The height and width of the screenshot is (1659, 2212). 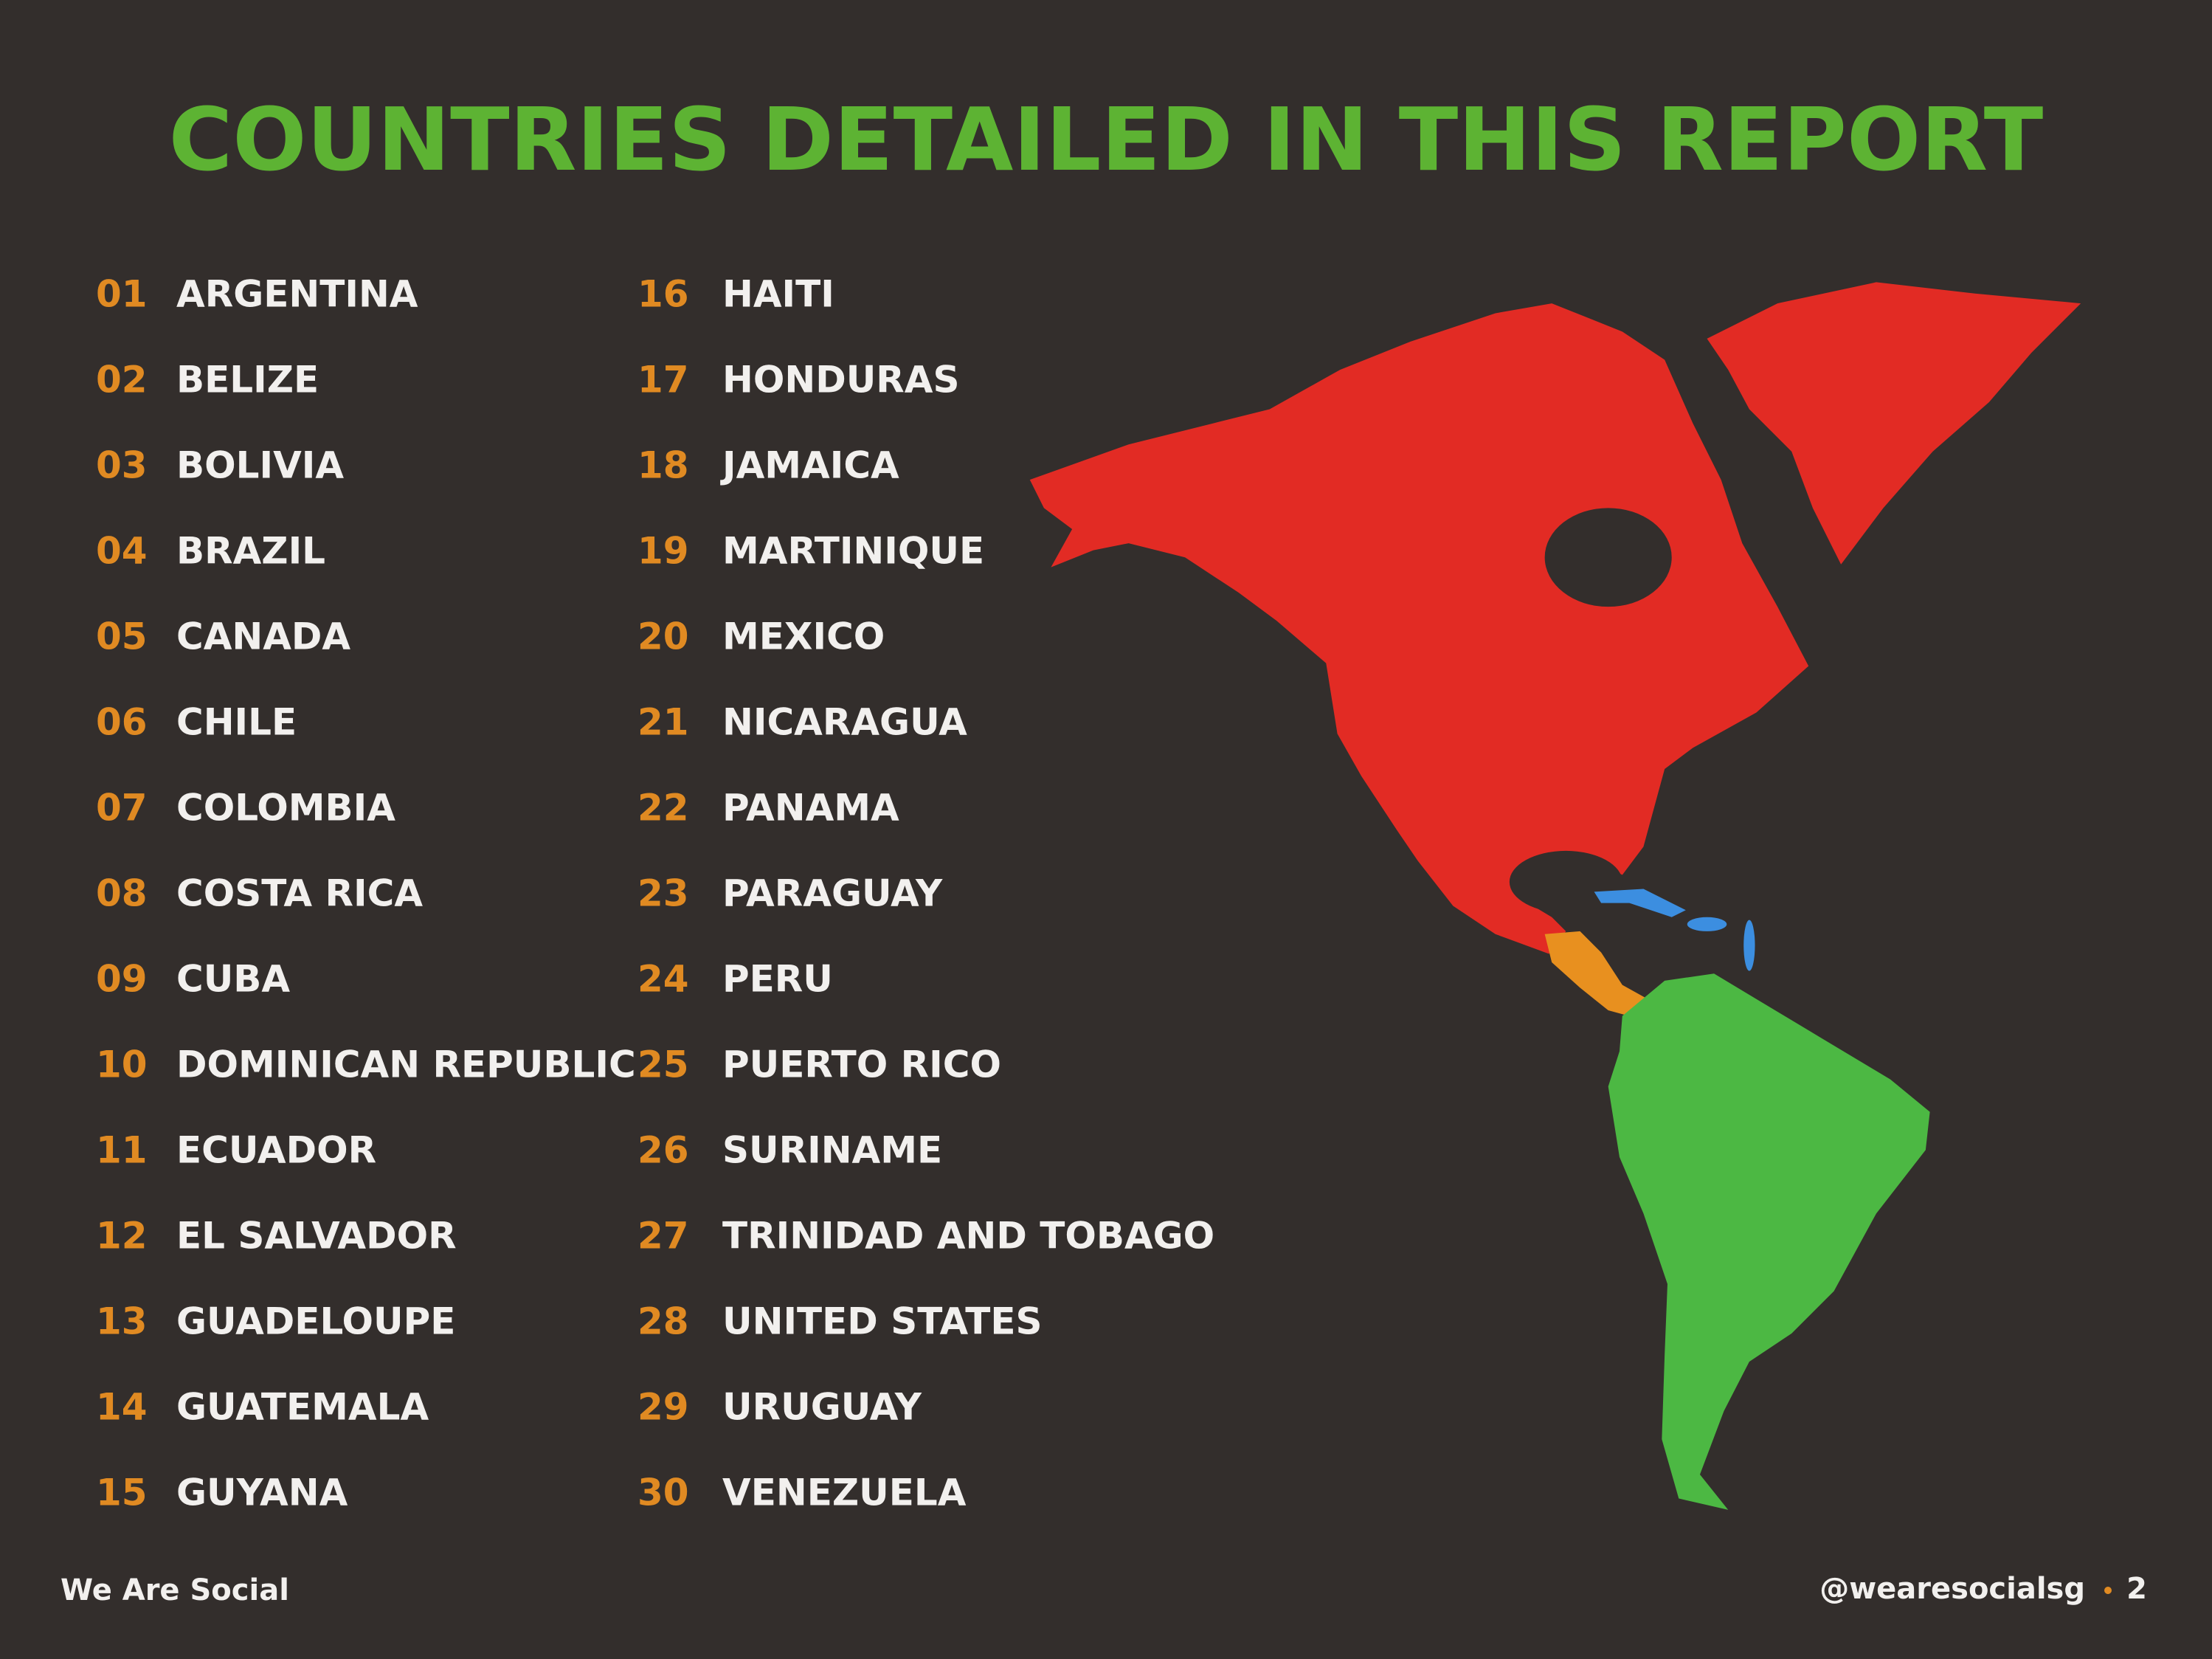 I want to click on country-number: 14, so click(x=122, y=1407).